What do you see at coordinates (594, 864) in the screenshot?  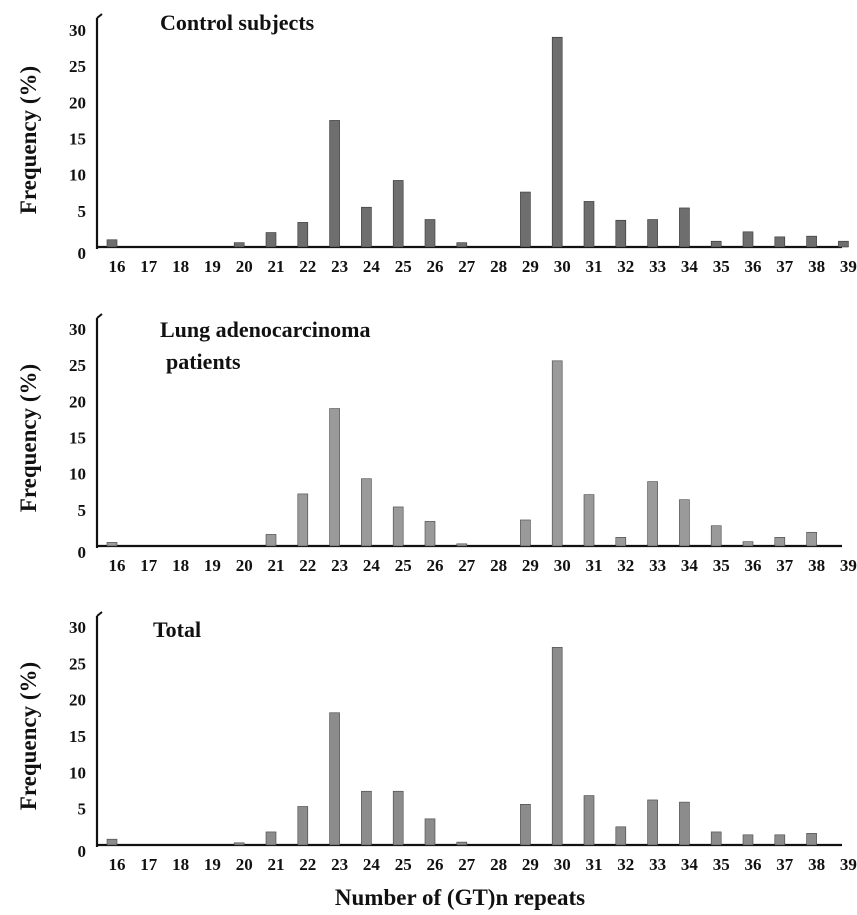 I see `panel-total-xtick-label: 31` at bounding box center [594, 864].